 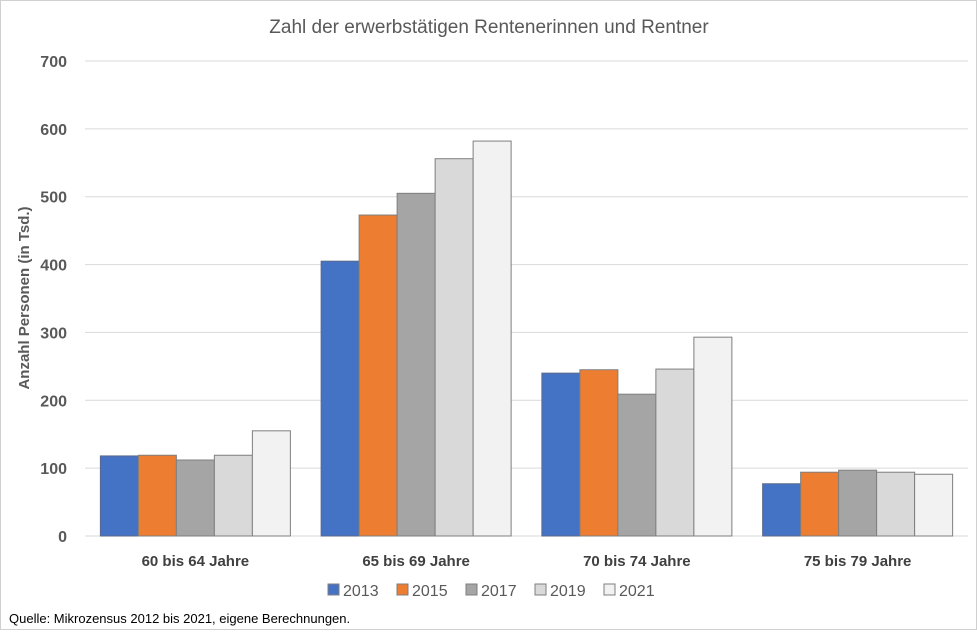 I want to click on legend-swatch-2017, so click(x=471, y=589).